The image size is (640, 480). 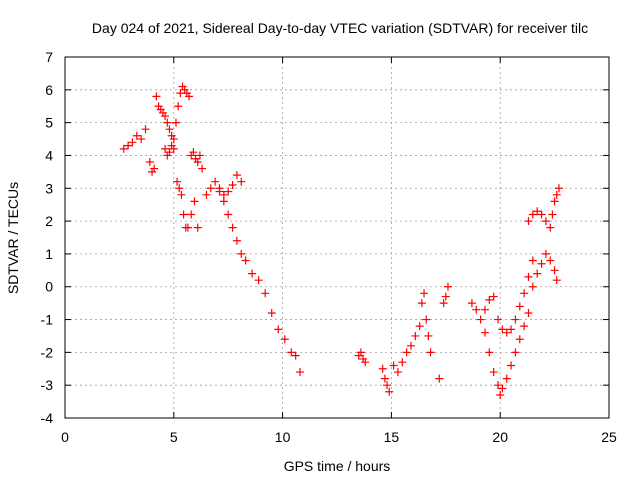 I want to click on y-tick-label: 2, so click(x=49, y=221).